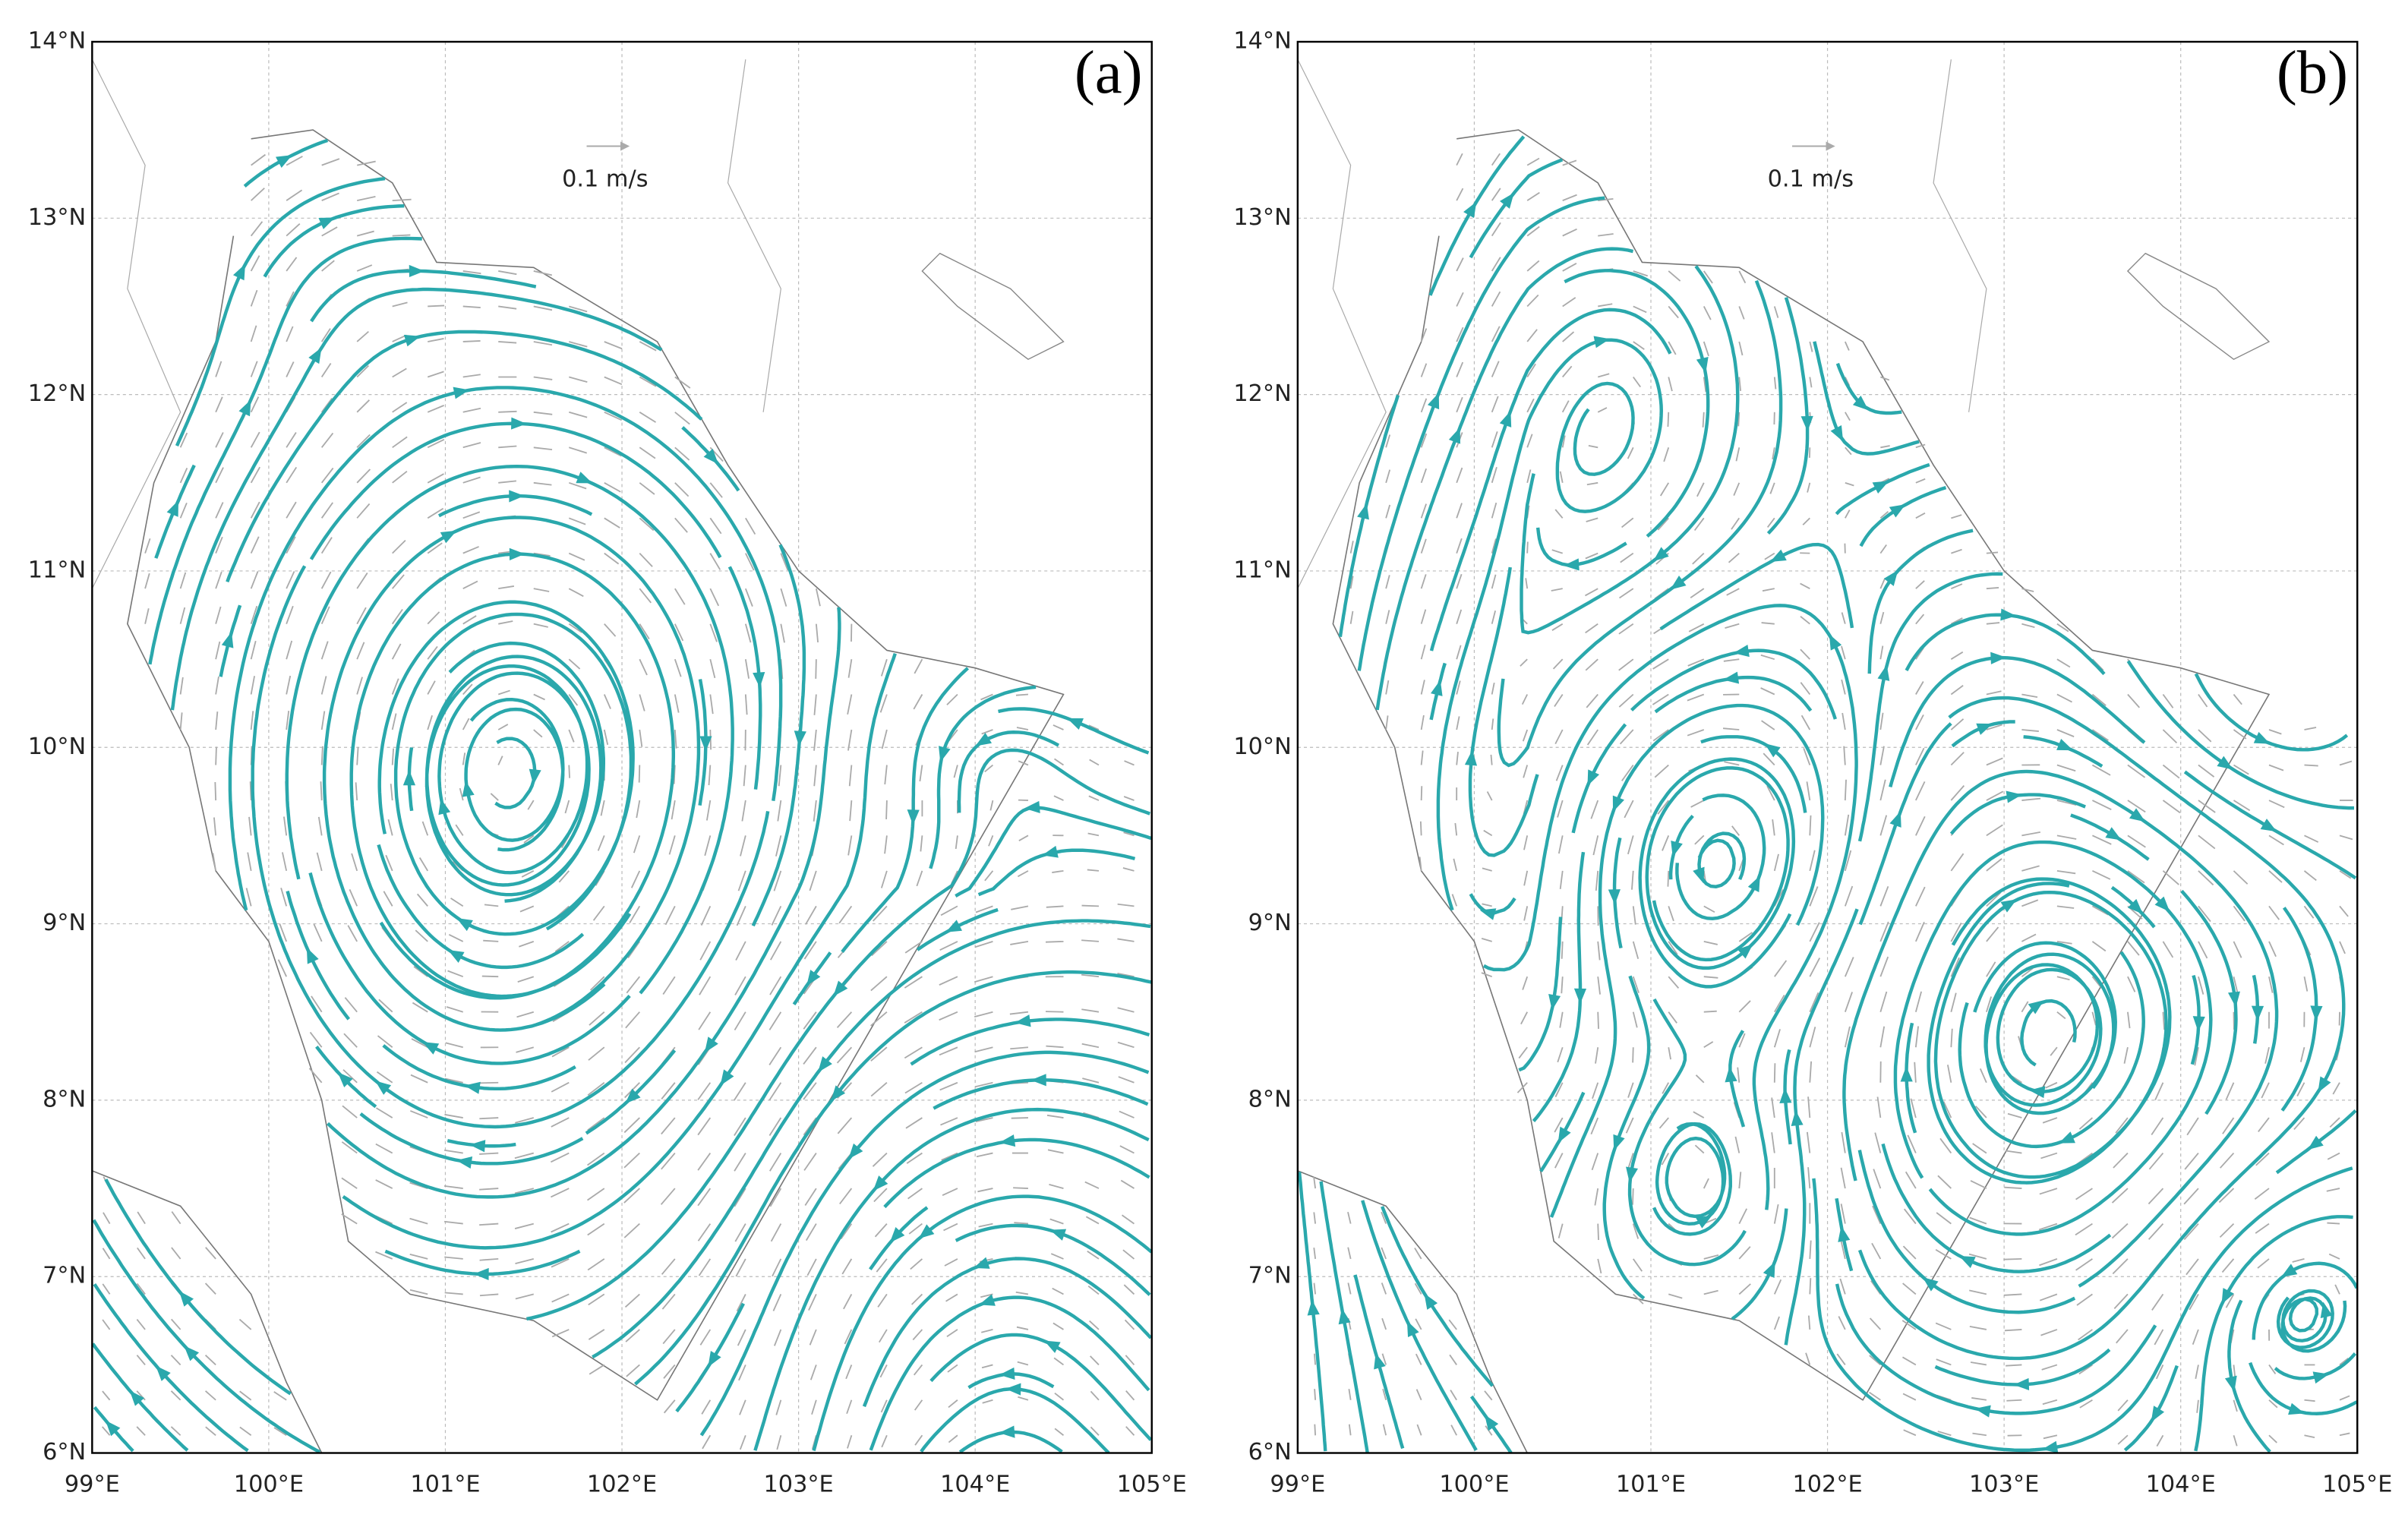 The height and width of the screenshot is (1527, 2408). What do you see at coordinates (136, 323) in the screenshot?
I see `border` at bounding box center [136, 323].